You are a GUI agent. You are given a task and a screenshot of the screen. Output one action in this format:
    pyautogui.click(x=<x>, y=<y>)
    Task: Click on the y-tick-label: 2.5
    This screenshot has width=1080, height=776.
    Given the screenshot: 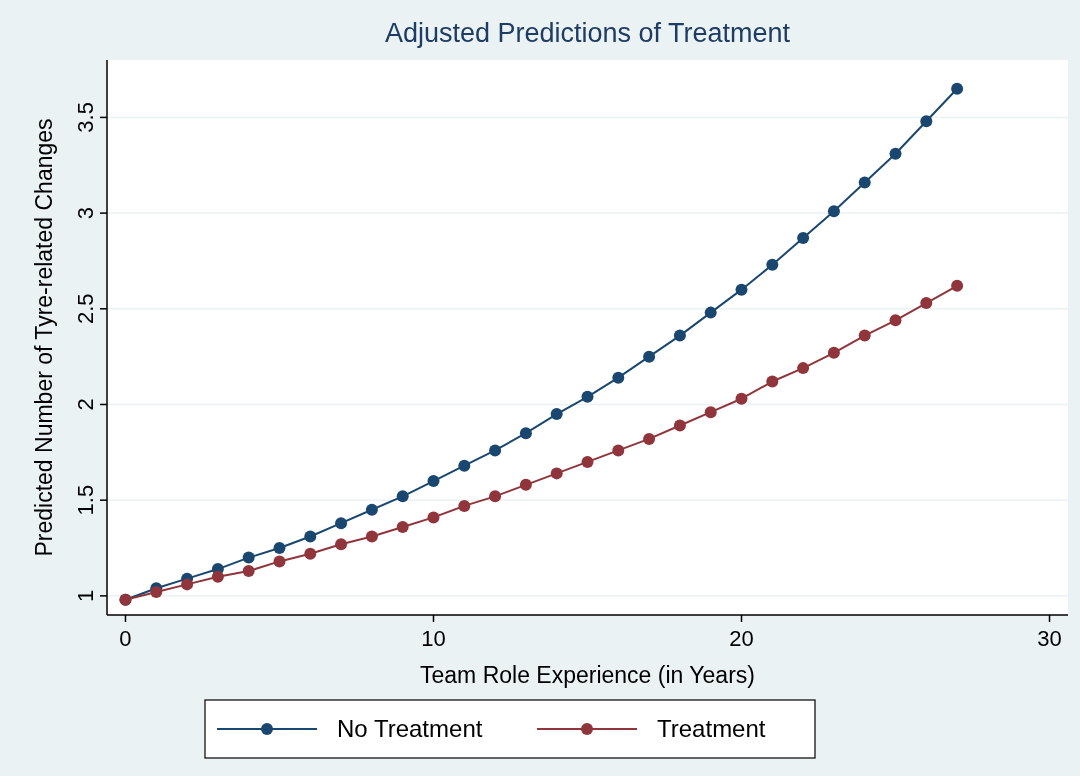 What is the action you would take?
    pyautogui.click(x=85, y=309)
    